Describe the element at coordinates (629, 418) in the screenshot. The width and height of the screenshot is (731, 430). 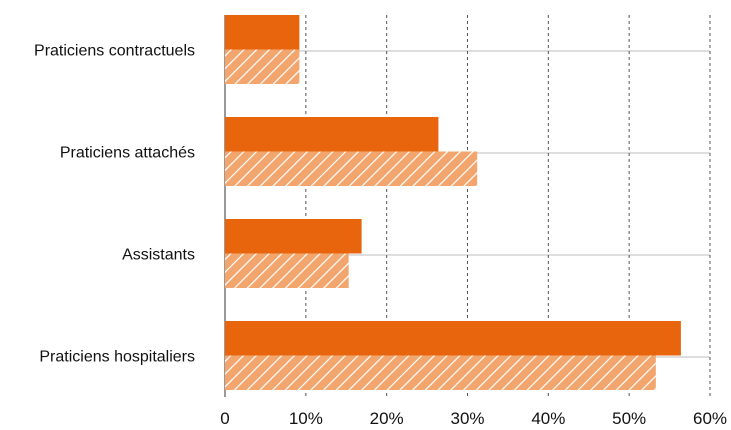
I see `x-tick-label: 50%` at that location.